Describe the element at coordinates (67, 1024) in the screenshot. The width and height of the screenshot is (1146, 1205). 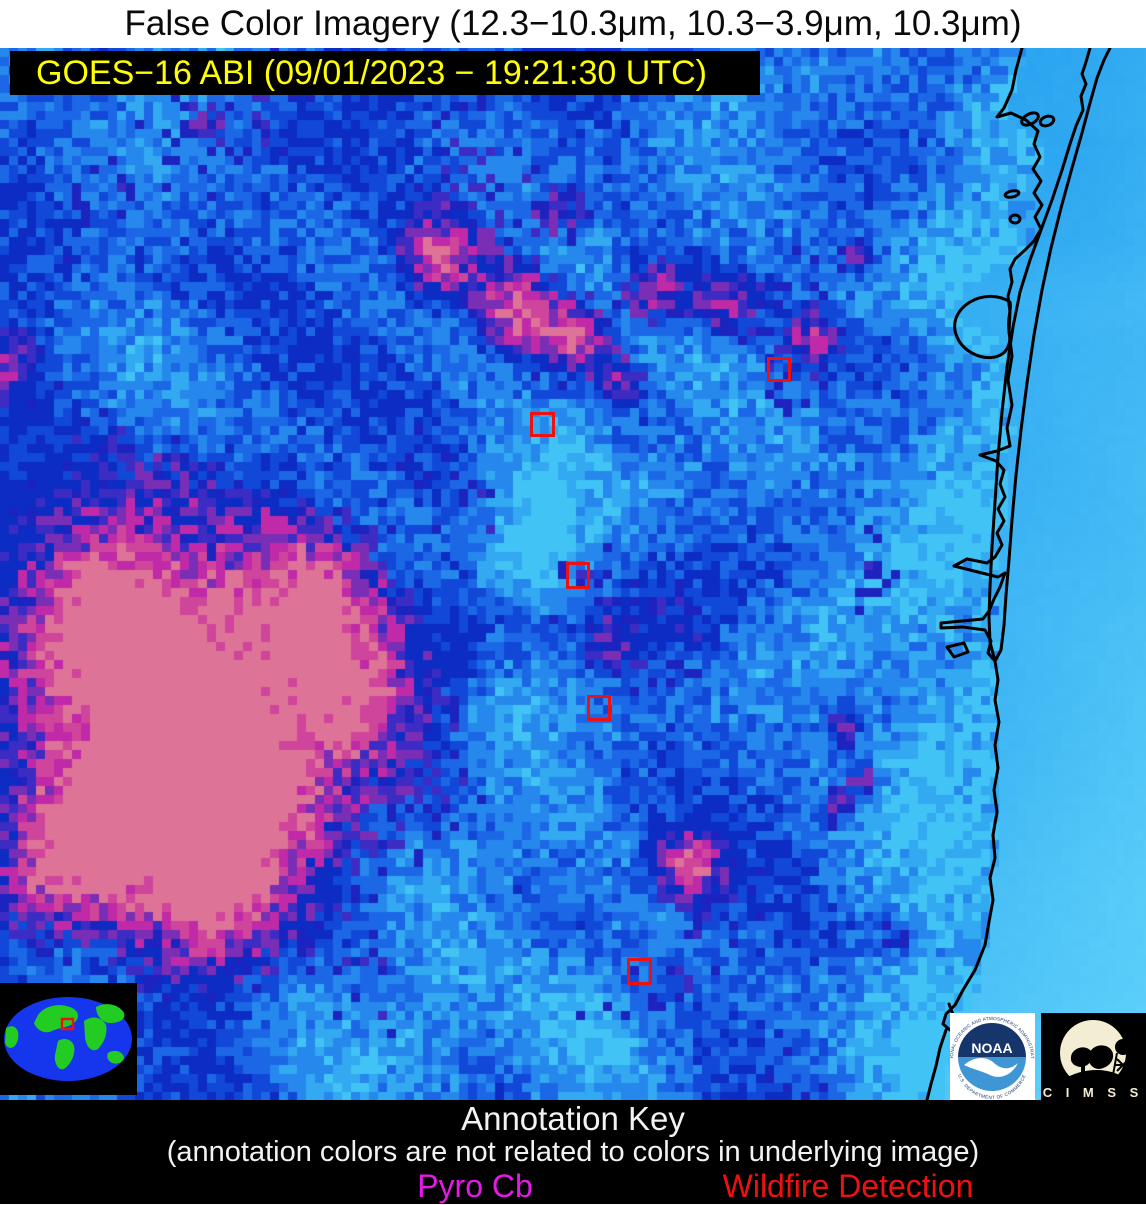
I see `globe-location-marker` at that location.